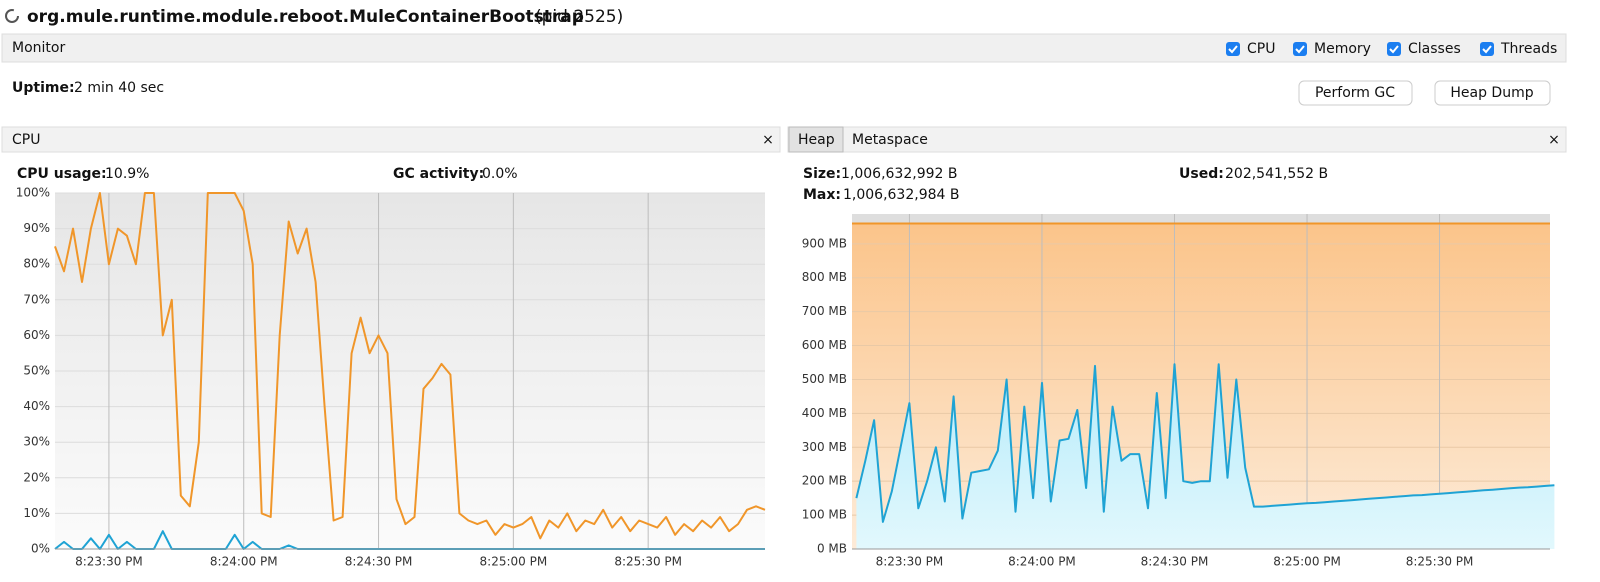 This screenshot has width=1600, height=582. I want to click on y-tick-label: 300 MB, so click(824, 447).